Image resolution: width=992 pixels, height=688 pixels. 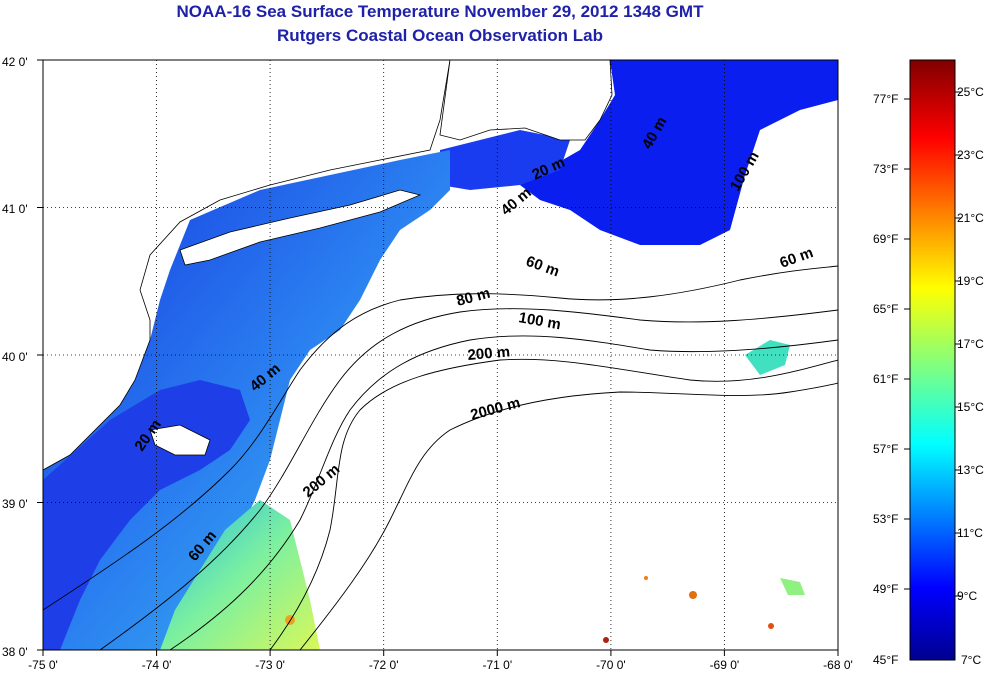 What do you see at coordinates (970, 281) in the screenshot?
I see `colorbar-c-label: 19°C` at bounding box center [970, 281].